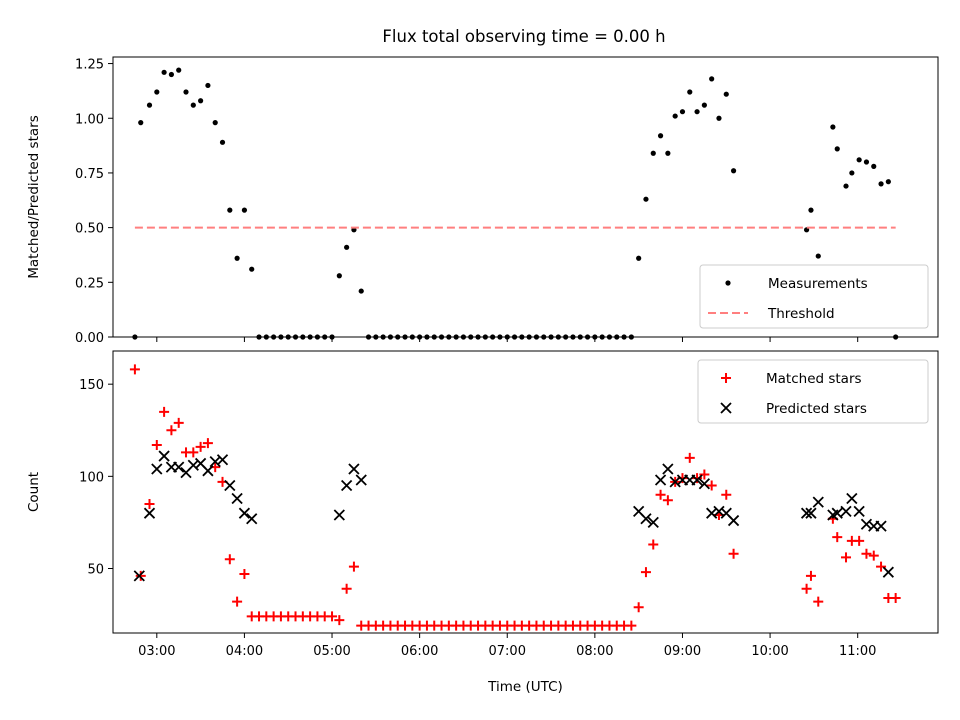  What do you see at coordinates (816, 409) in the screenshot?
I see `legend-label: Predicted stars` at bounding box center [816, 409].